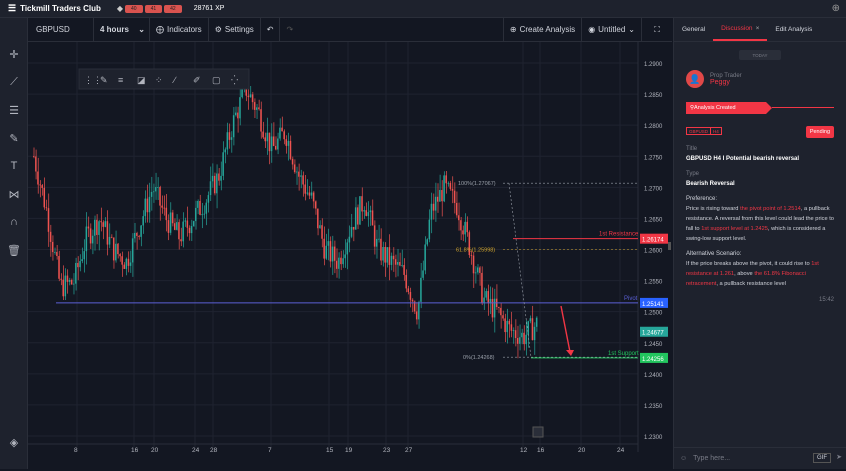 This screenshot has height=471, width=846. Describe the element at coordinates (612, 29) in the screenshot. I see `layout-select: ◉ Untitled ⌄` at that location.